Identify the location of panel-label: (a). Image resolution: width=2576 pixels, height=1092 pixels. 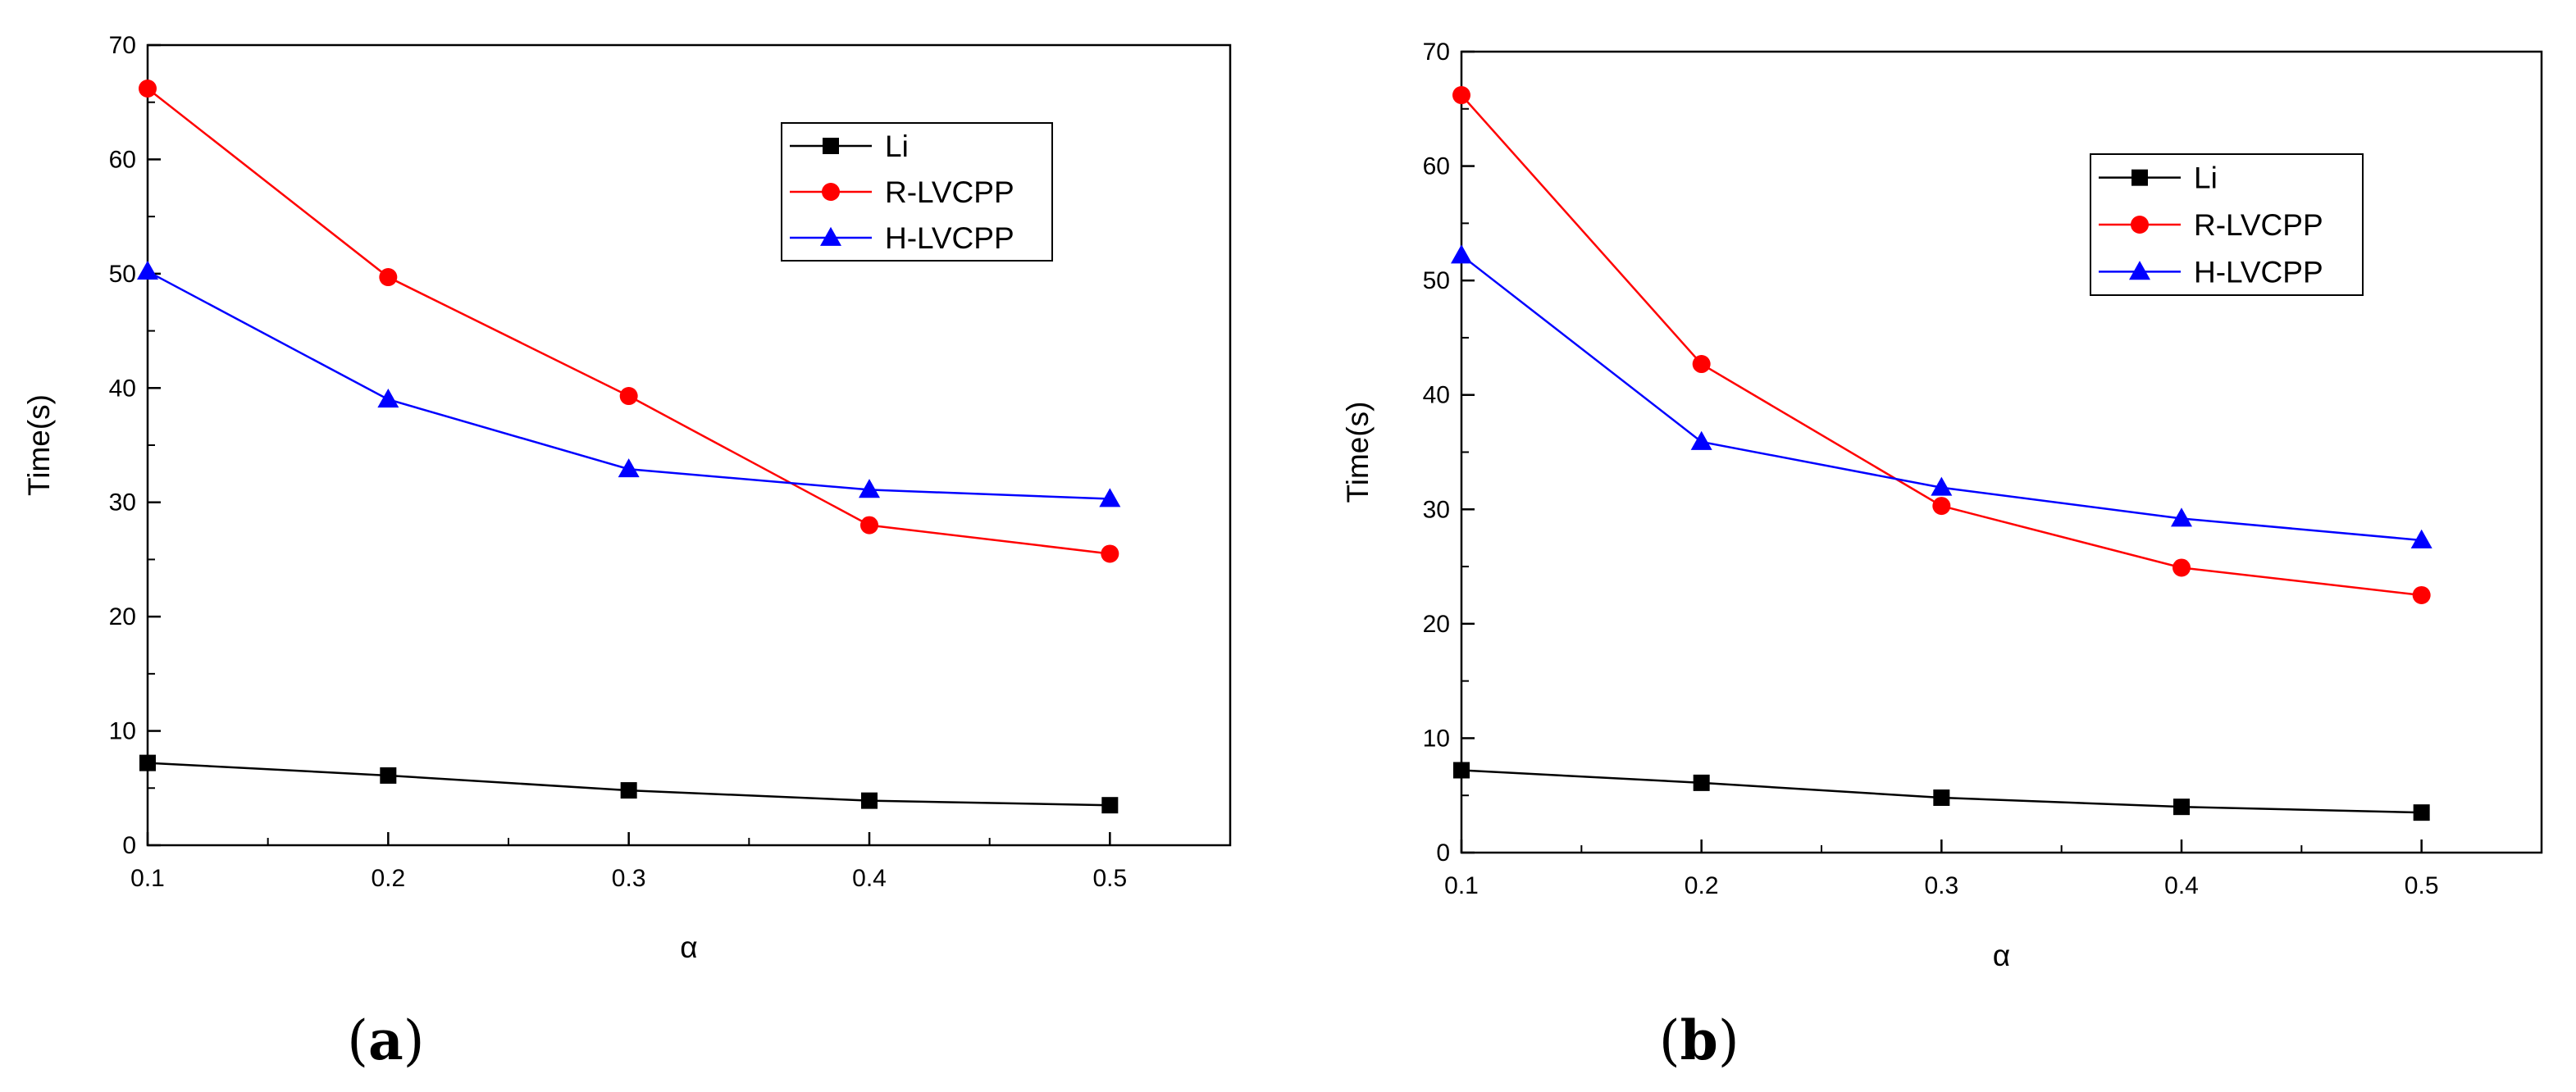
(385, 1040).